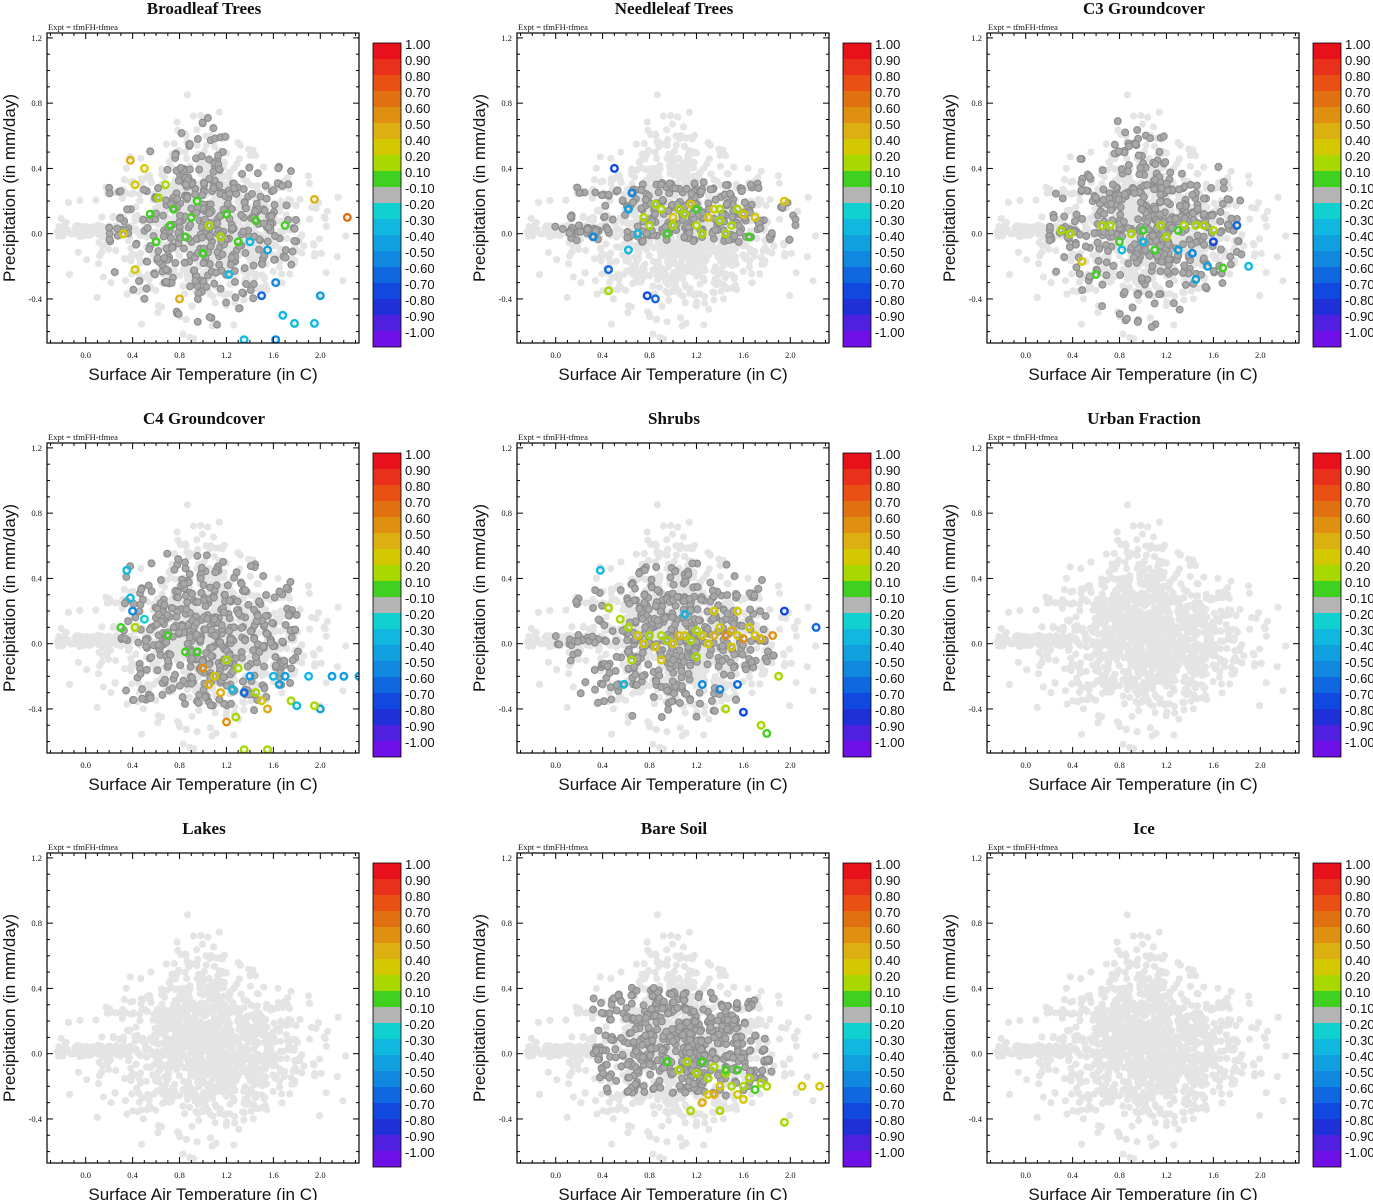 Image resolution: width=1373 pixels, height=1200 pixels. I want to click on colorbar-frame, so click(857, 195).